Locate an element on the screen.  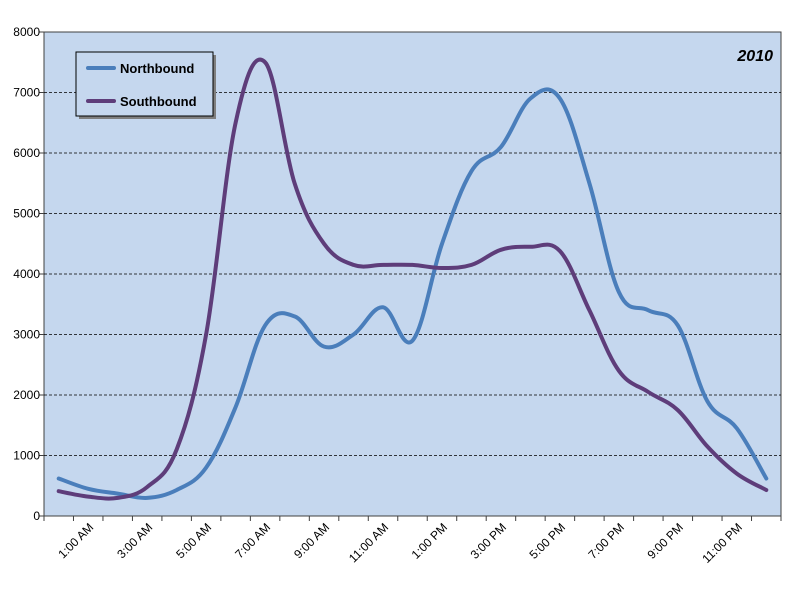
y-tick-label: 8000 is located at coordinates (26, 32).